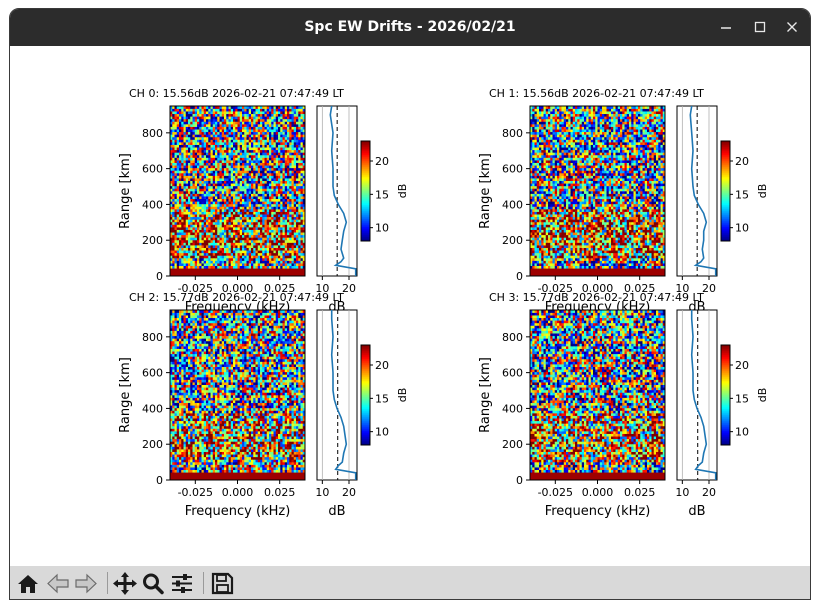  What do you see at coordinates (792, 27) in the screenshot?
I see `close-button` at bounding box center [792, 27].